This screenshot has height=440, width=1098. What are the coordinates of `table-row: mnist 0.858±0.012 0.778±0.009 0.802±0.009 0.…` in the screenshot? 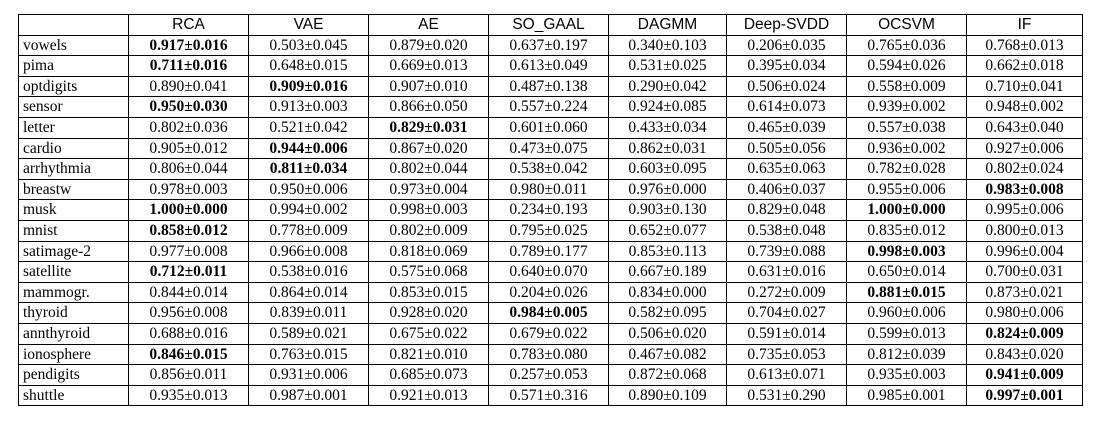 It's located at (550, 230).